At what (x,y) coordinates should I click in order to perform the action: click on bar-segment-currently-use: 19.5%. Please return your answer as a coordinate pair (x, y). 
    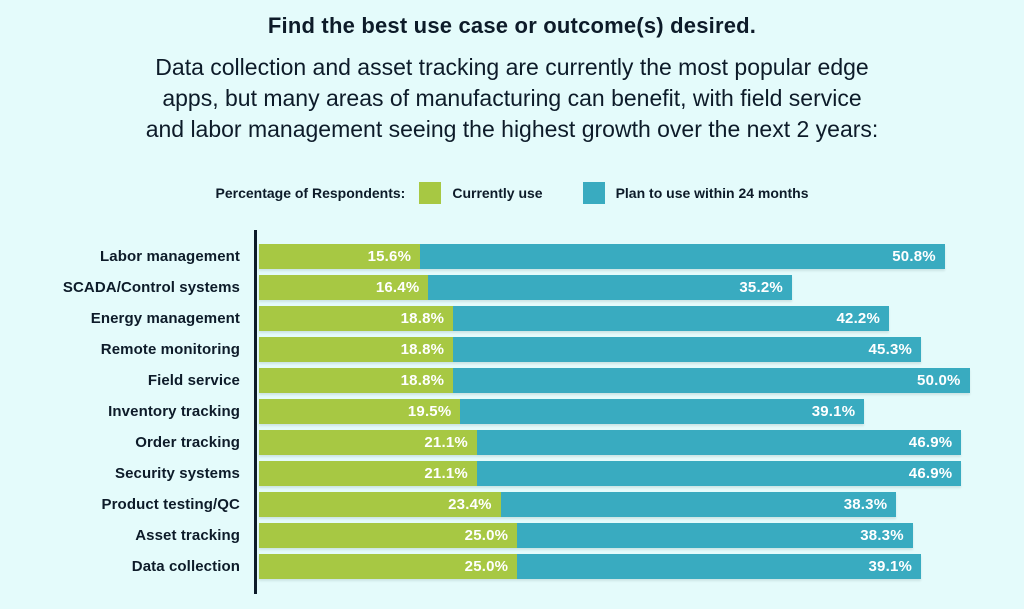
    Looking at the image, I should click on (360, 411).